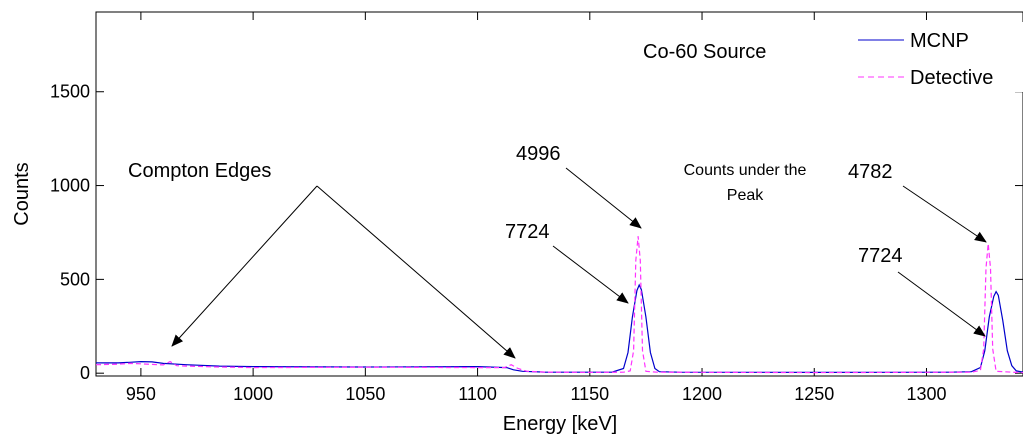 This screenshot has height=438, width=1023. Describe the element at coordinates (745, 195) in the screenshot. I see `annotation-counts-under-peak-2: Peak` at that location.